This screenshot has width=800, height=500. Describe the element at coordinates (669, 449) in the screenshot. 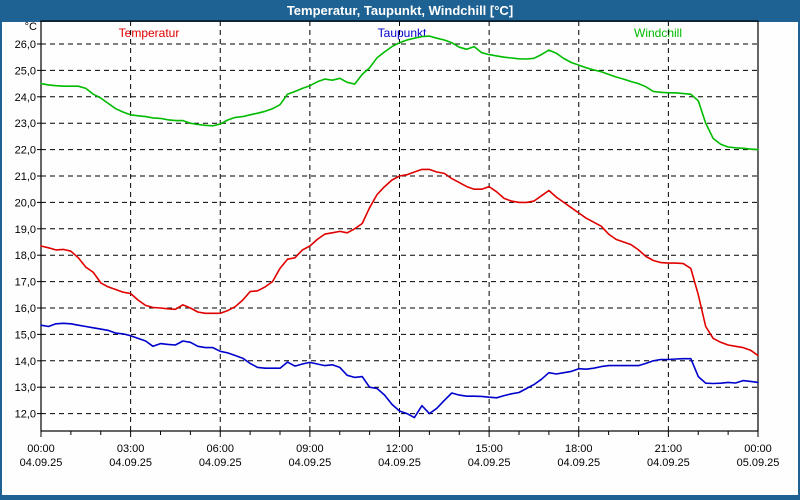

I see `x-tick-time-label: 21:00` at that location.